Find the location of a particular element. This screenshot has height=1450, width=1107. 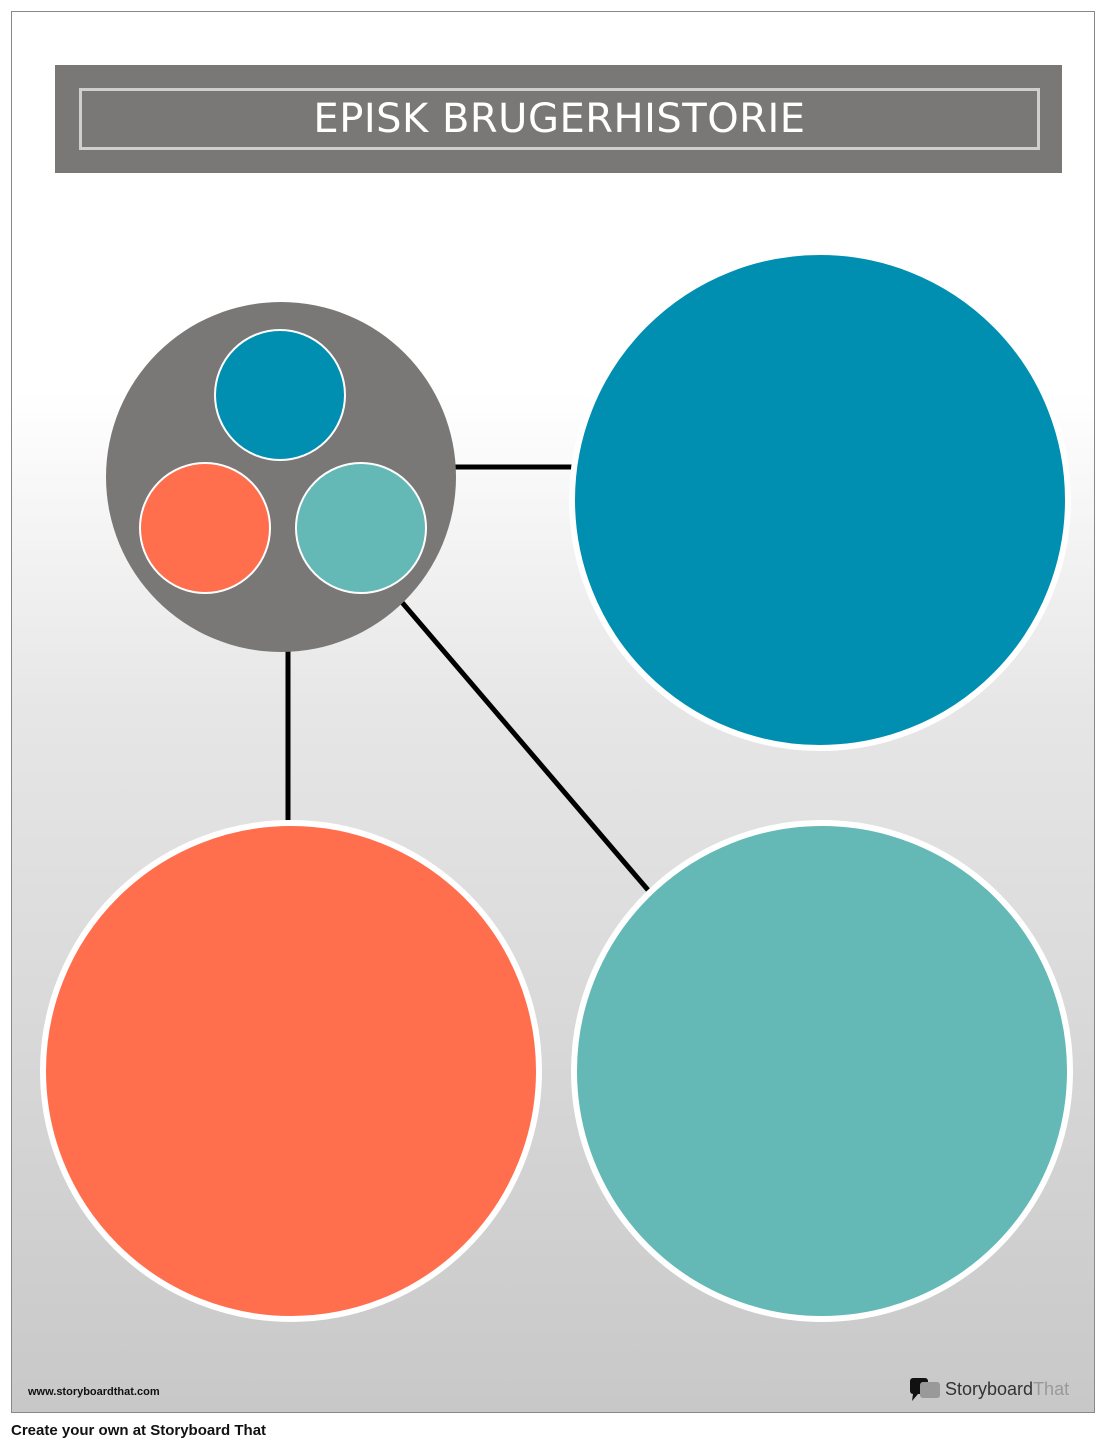

connector-line-diagonal is located at coordinates (524, 745).